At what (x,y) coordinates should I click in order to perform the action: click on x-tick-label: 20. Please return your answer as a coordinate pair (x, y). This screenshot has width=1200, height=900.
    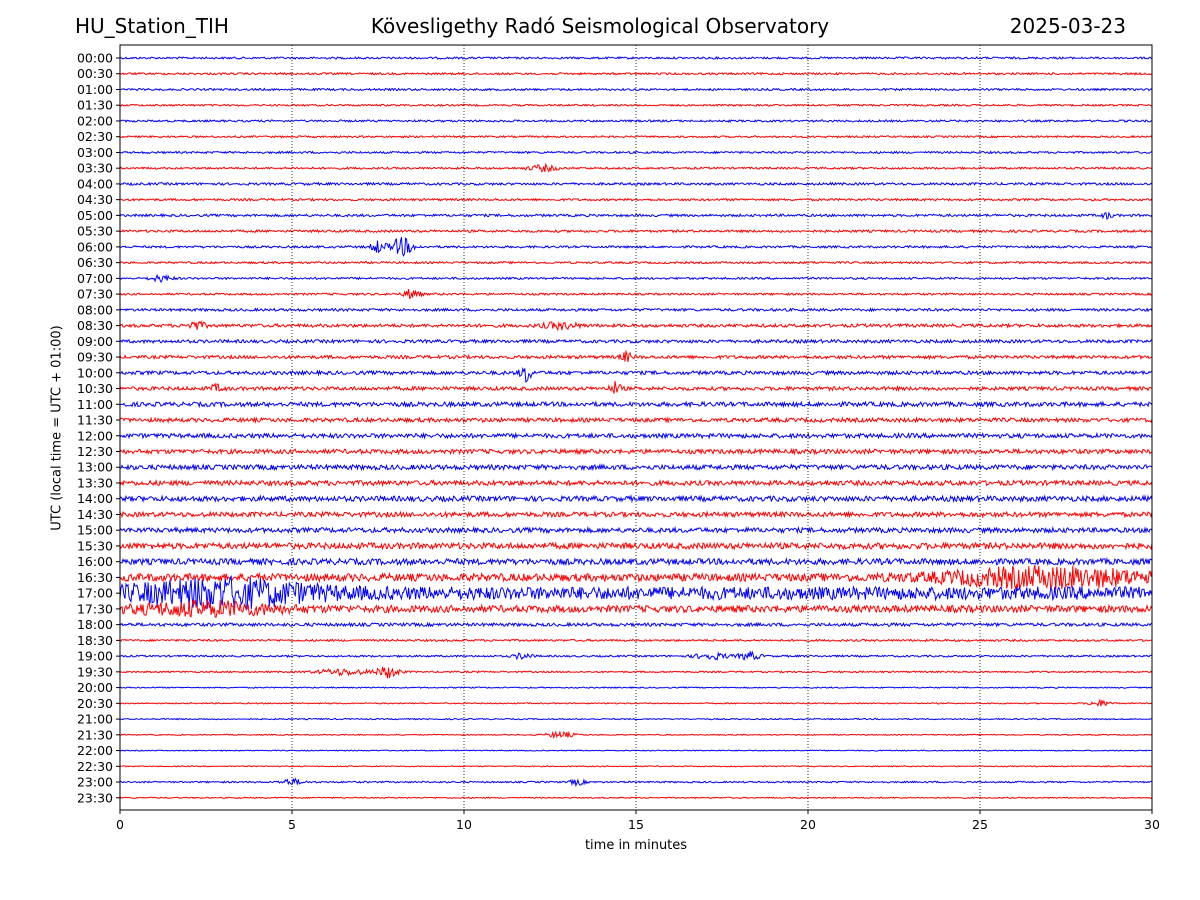
    Looking at the image, I should click on (808, 824).